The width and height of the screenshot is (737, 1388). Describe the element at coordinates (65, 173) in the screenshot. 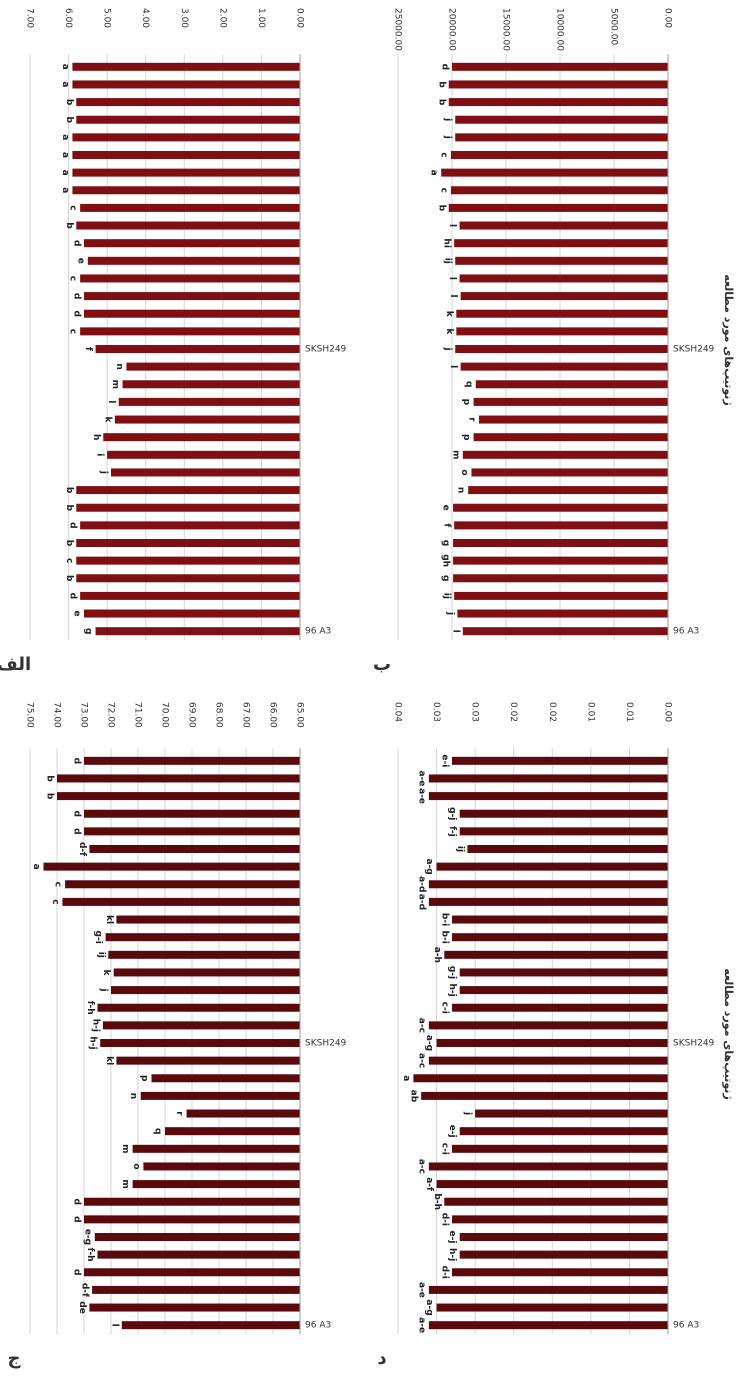

I see `letter-label: a` at that location.